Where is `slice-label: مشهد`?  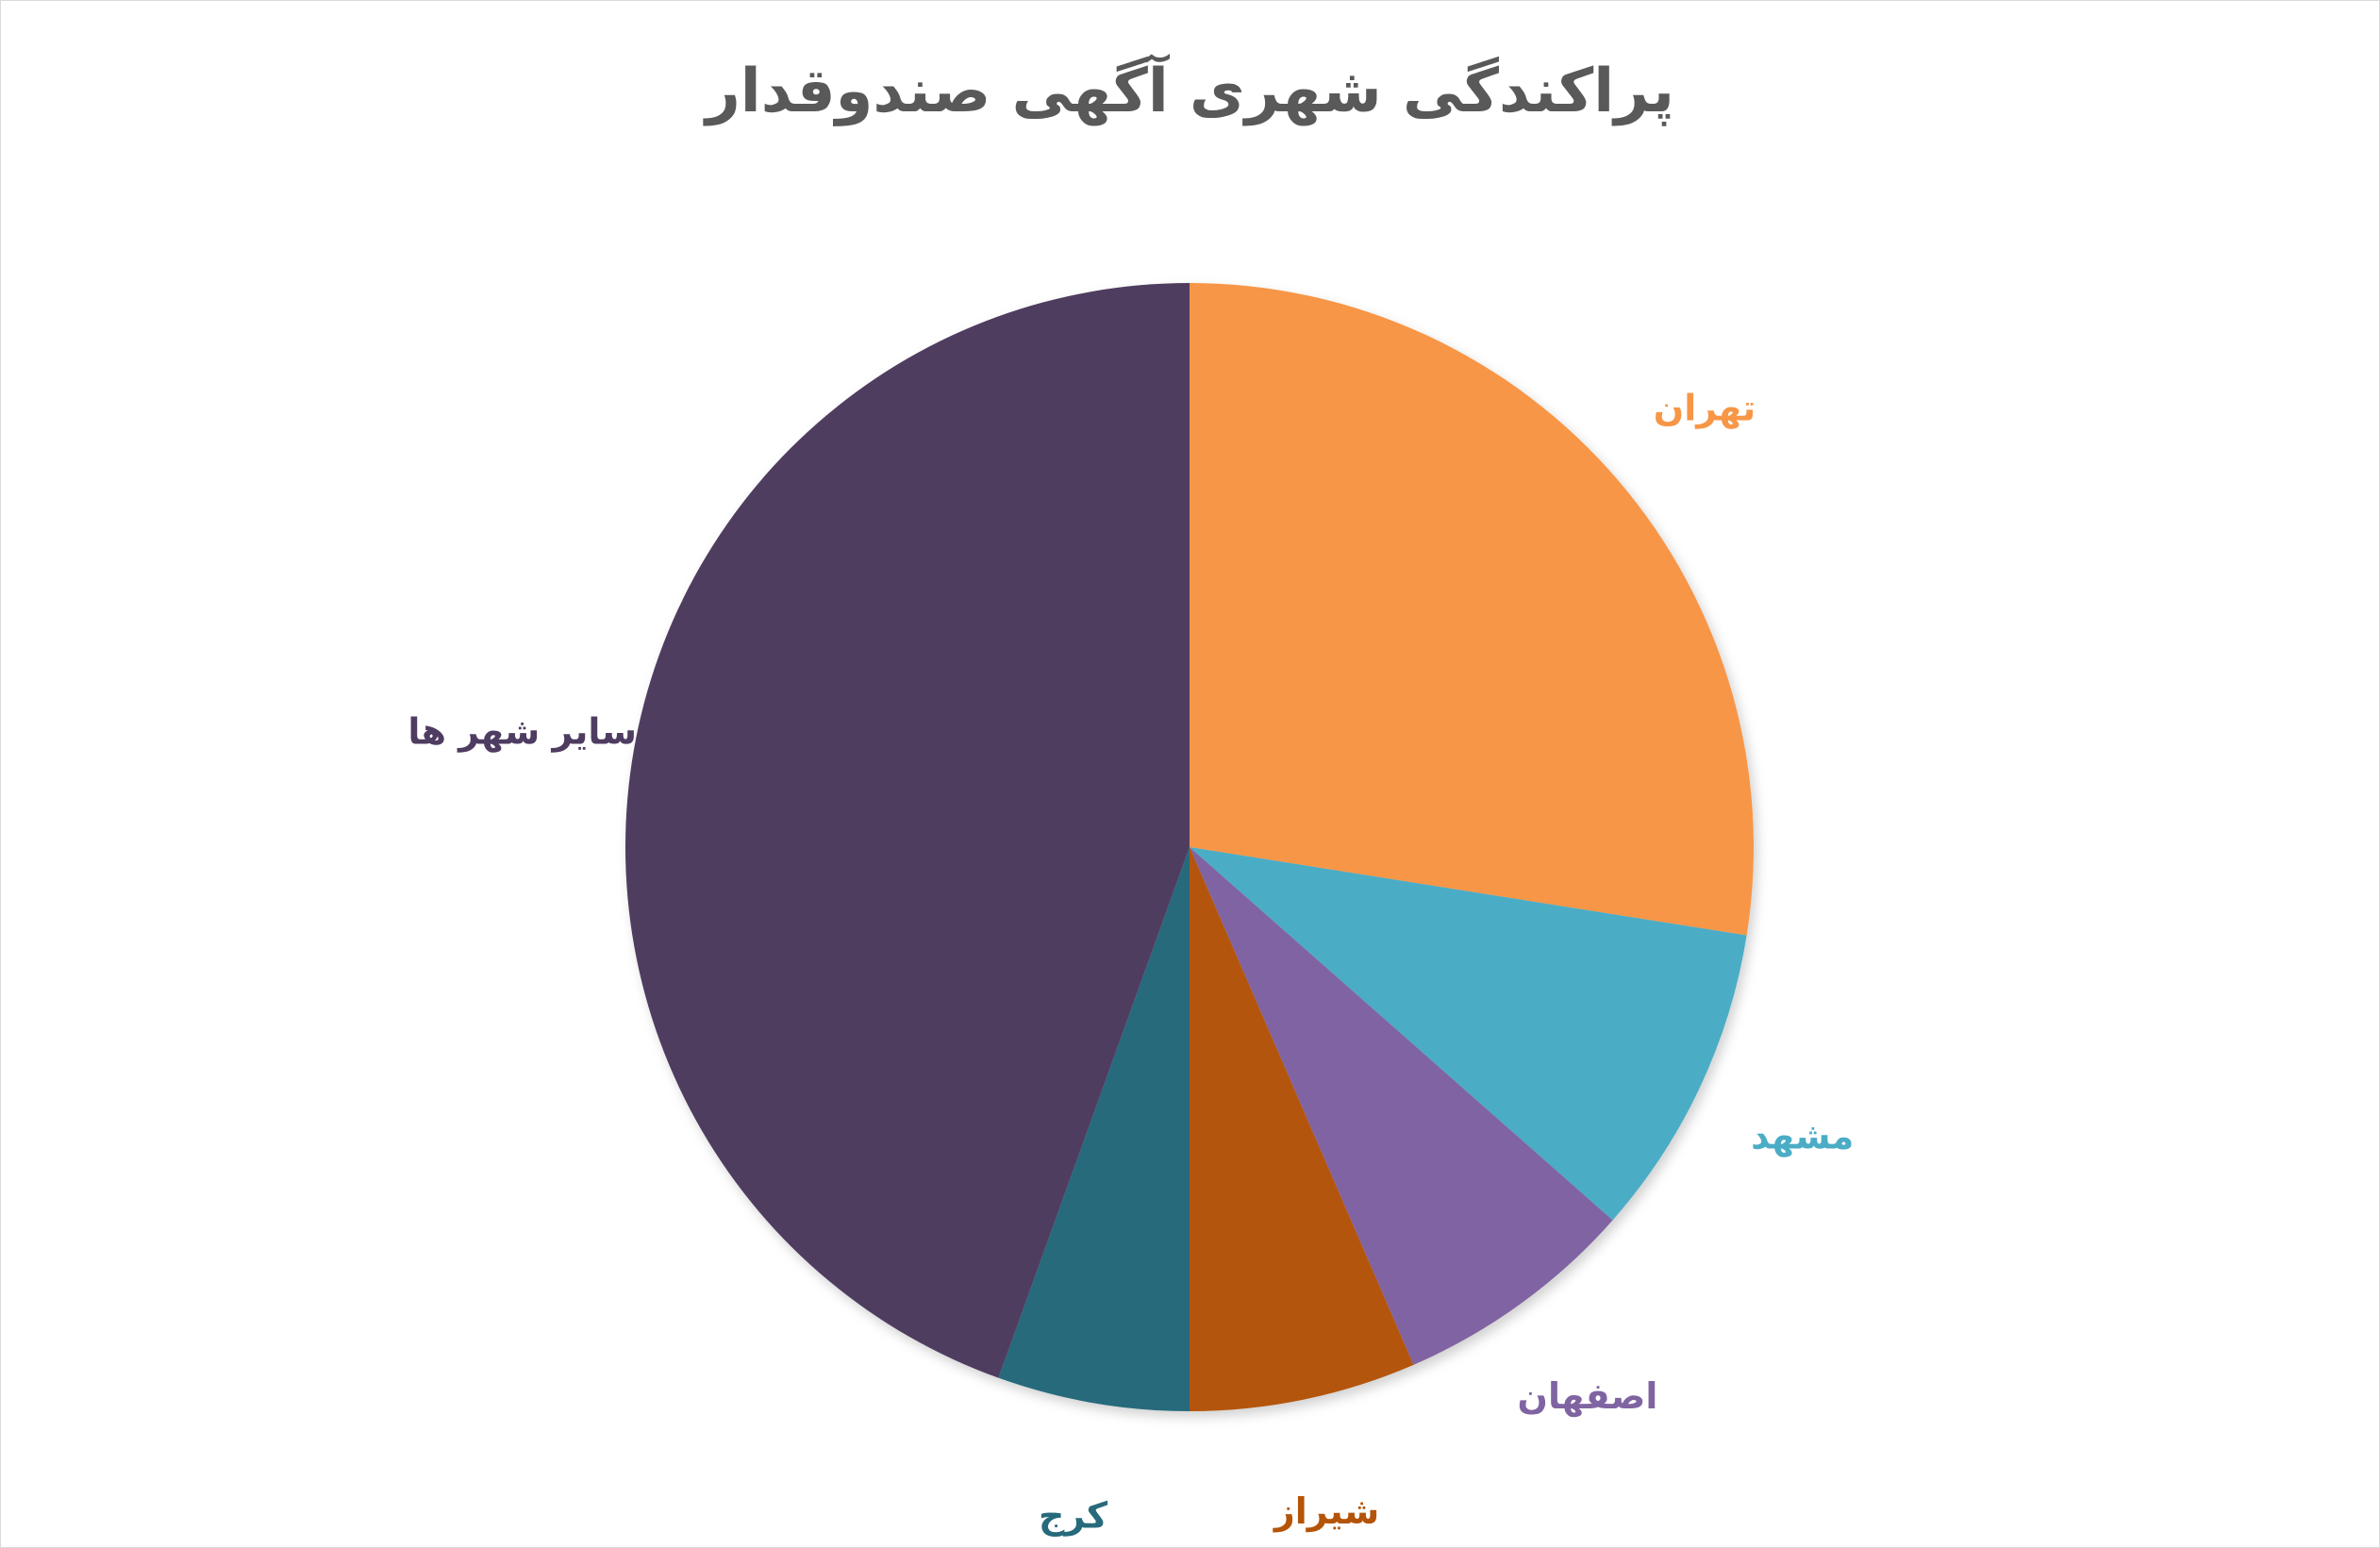
slice-label: مشهد is located at coordinates (1802, 1137).